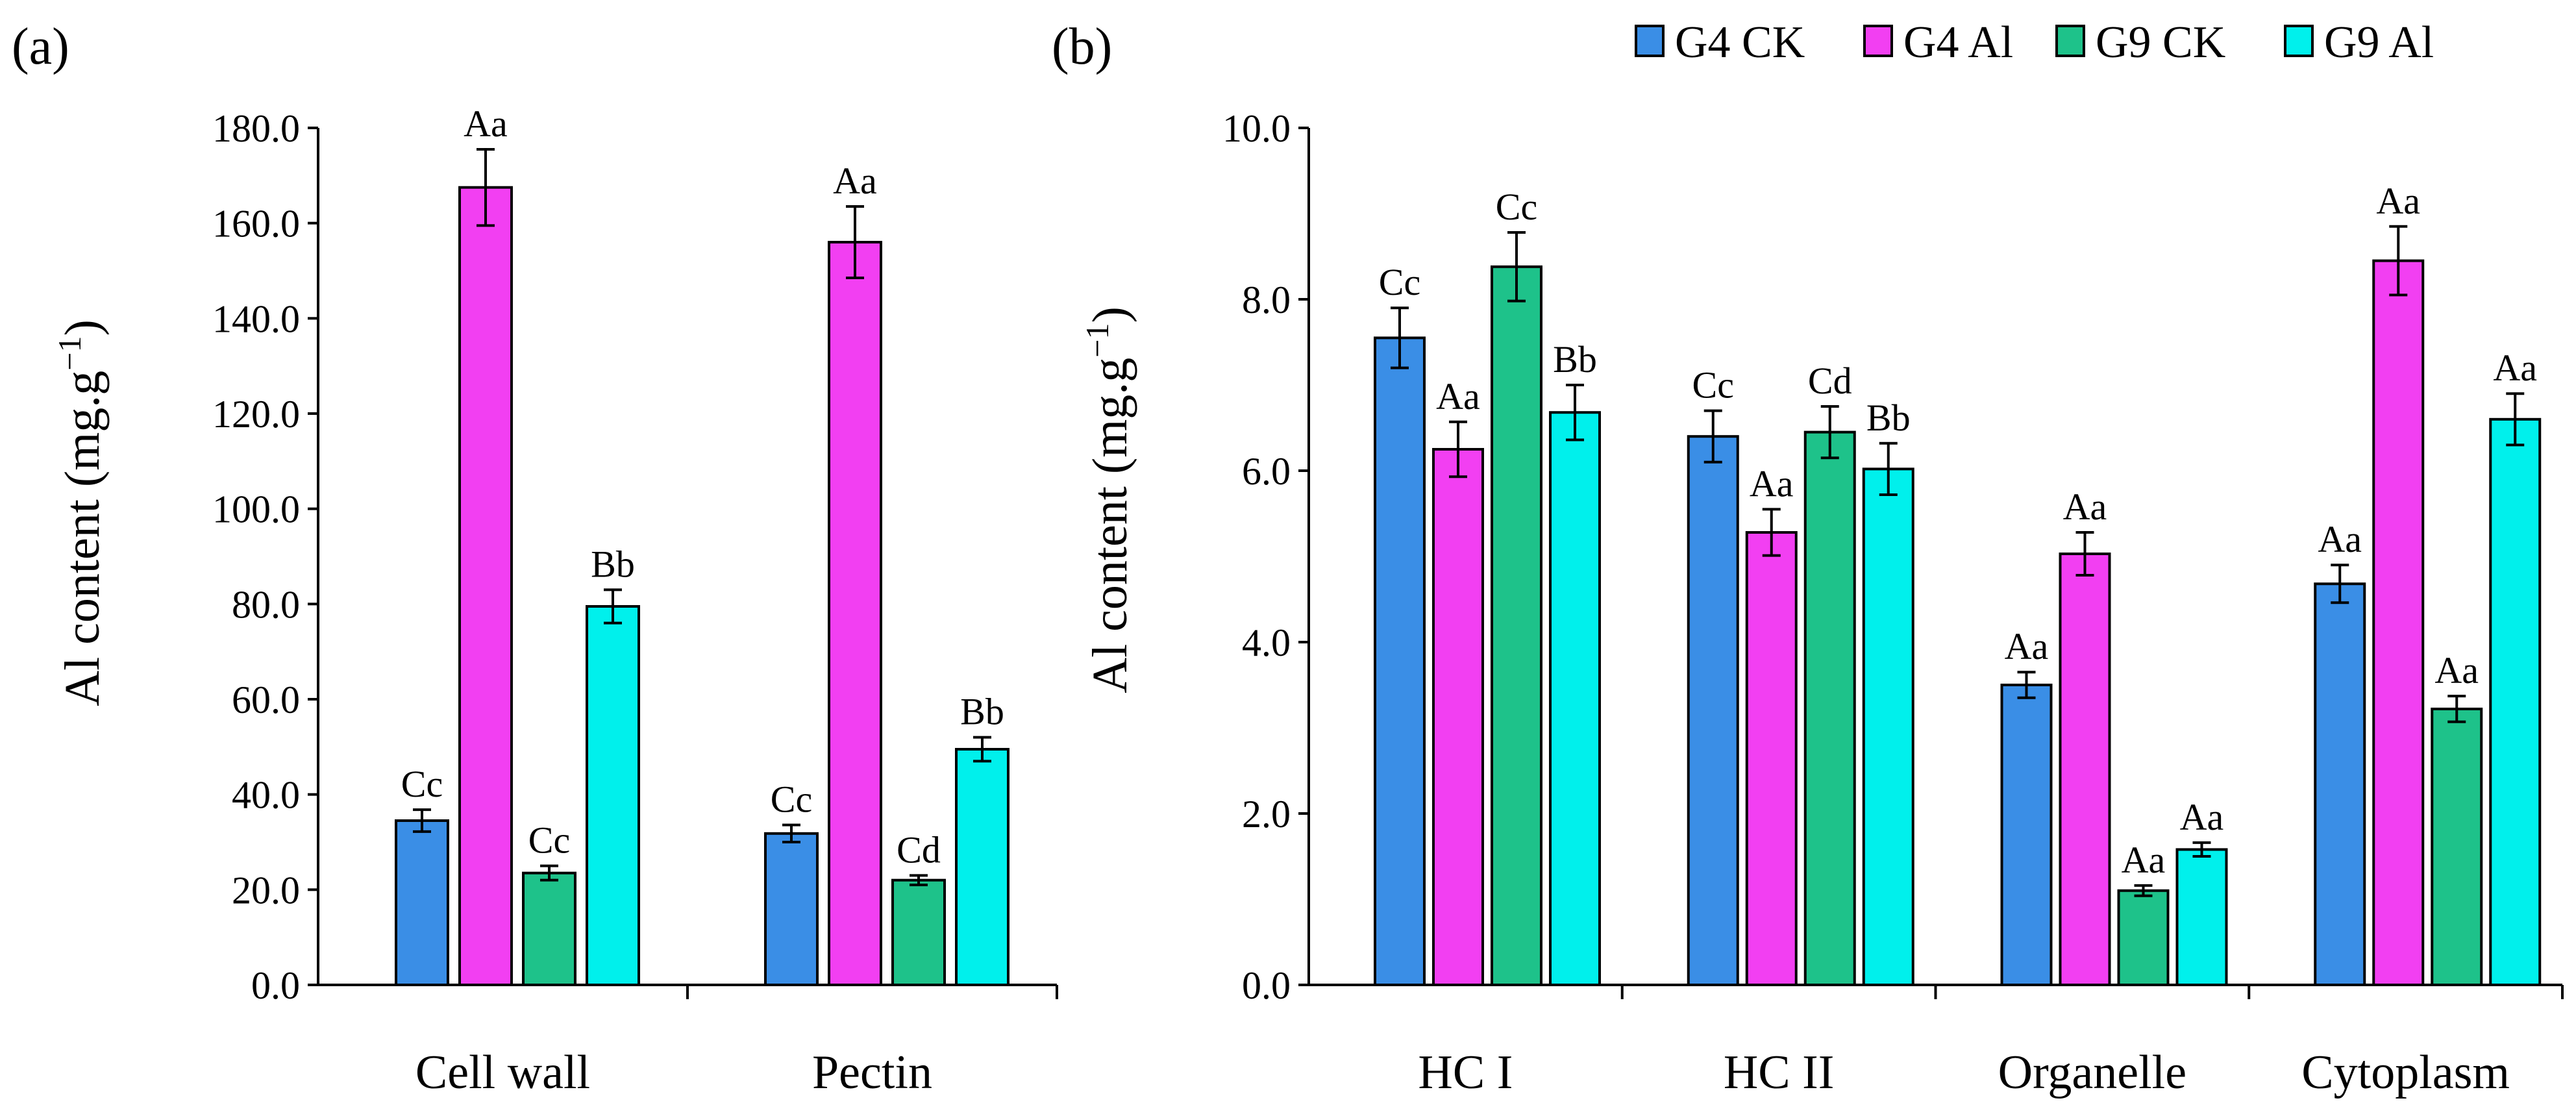 The image size is (2576, 1118). What do you see at coordinates (1458, 717) in the screenshot?
I see `bar-g4-al-hc-i` at bounding box center [1458, 717].